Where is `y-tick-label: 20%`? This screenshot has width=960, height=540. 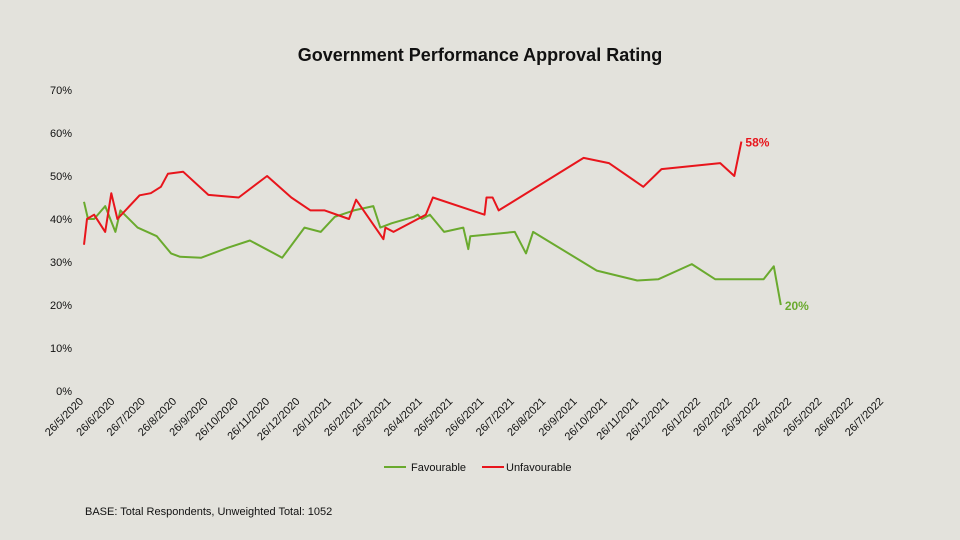
y-tick-label: 20% is located at coordinates (61, 306).